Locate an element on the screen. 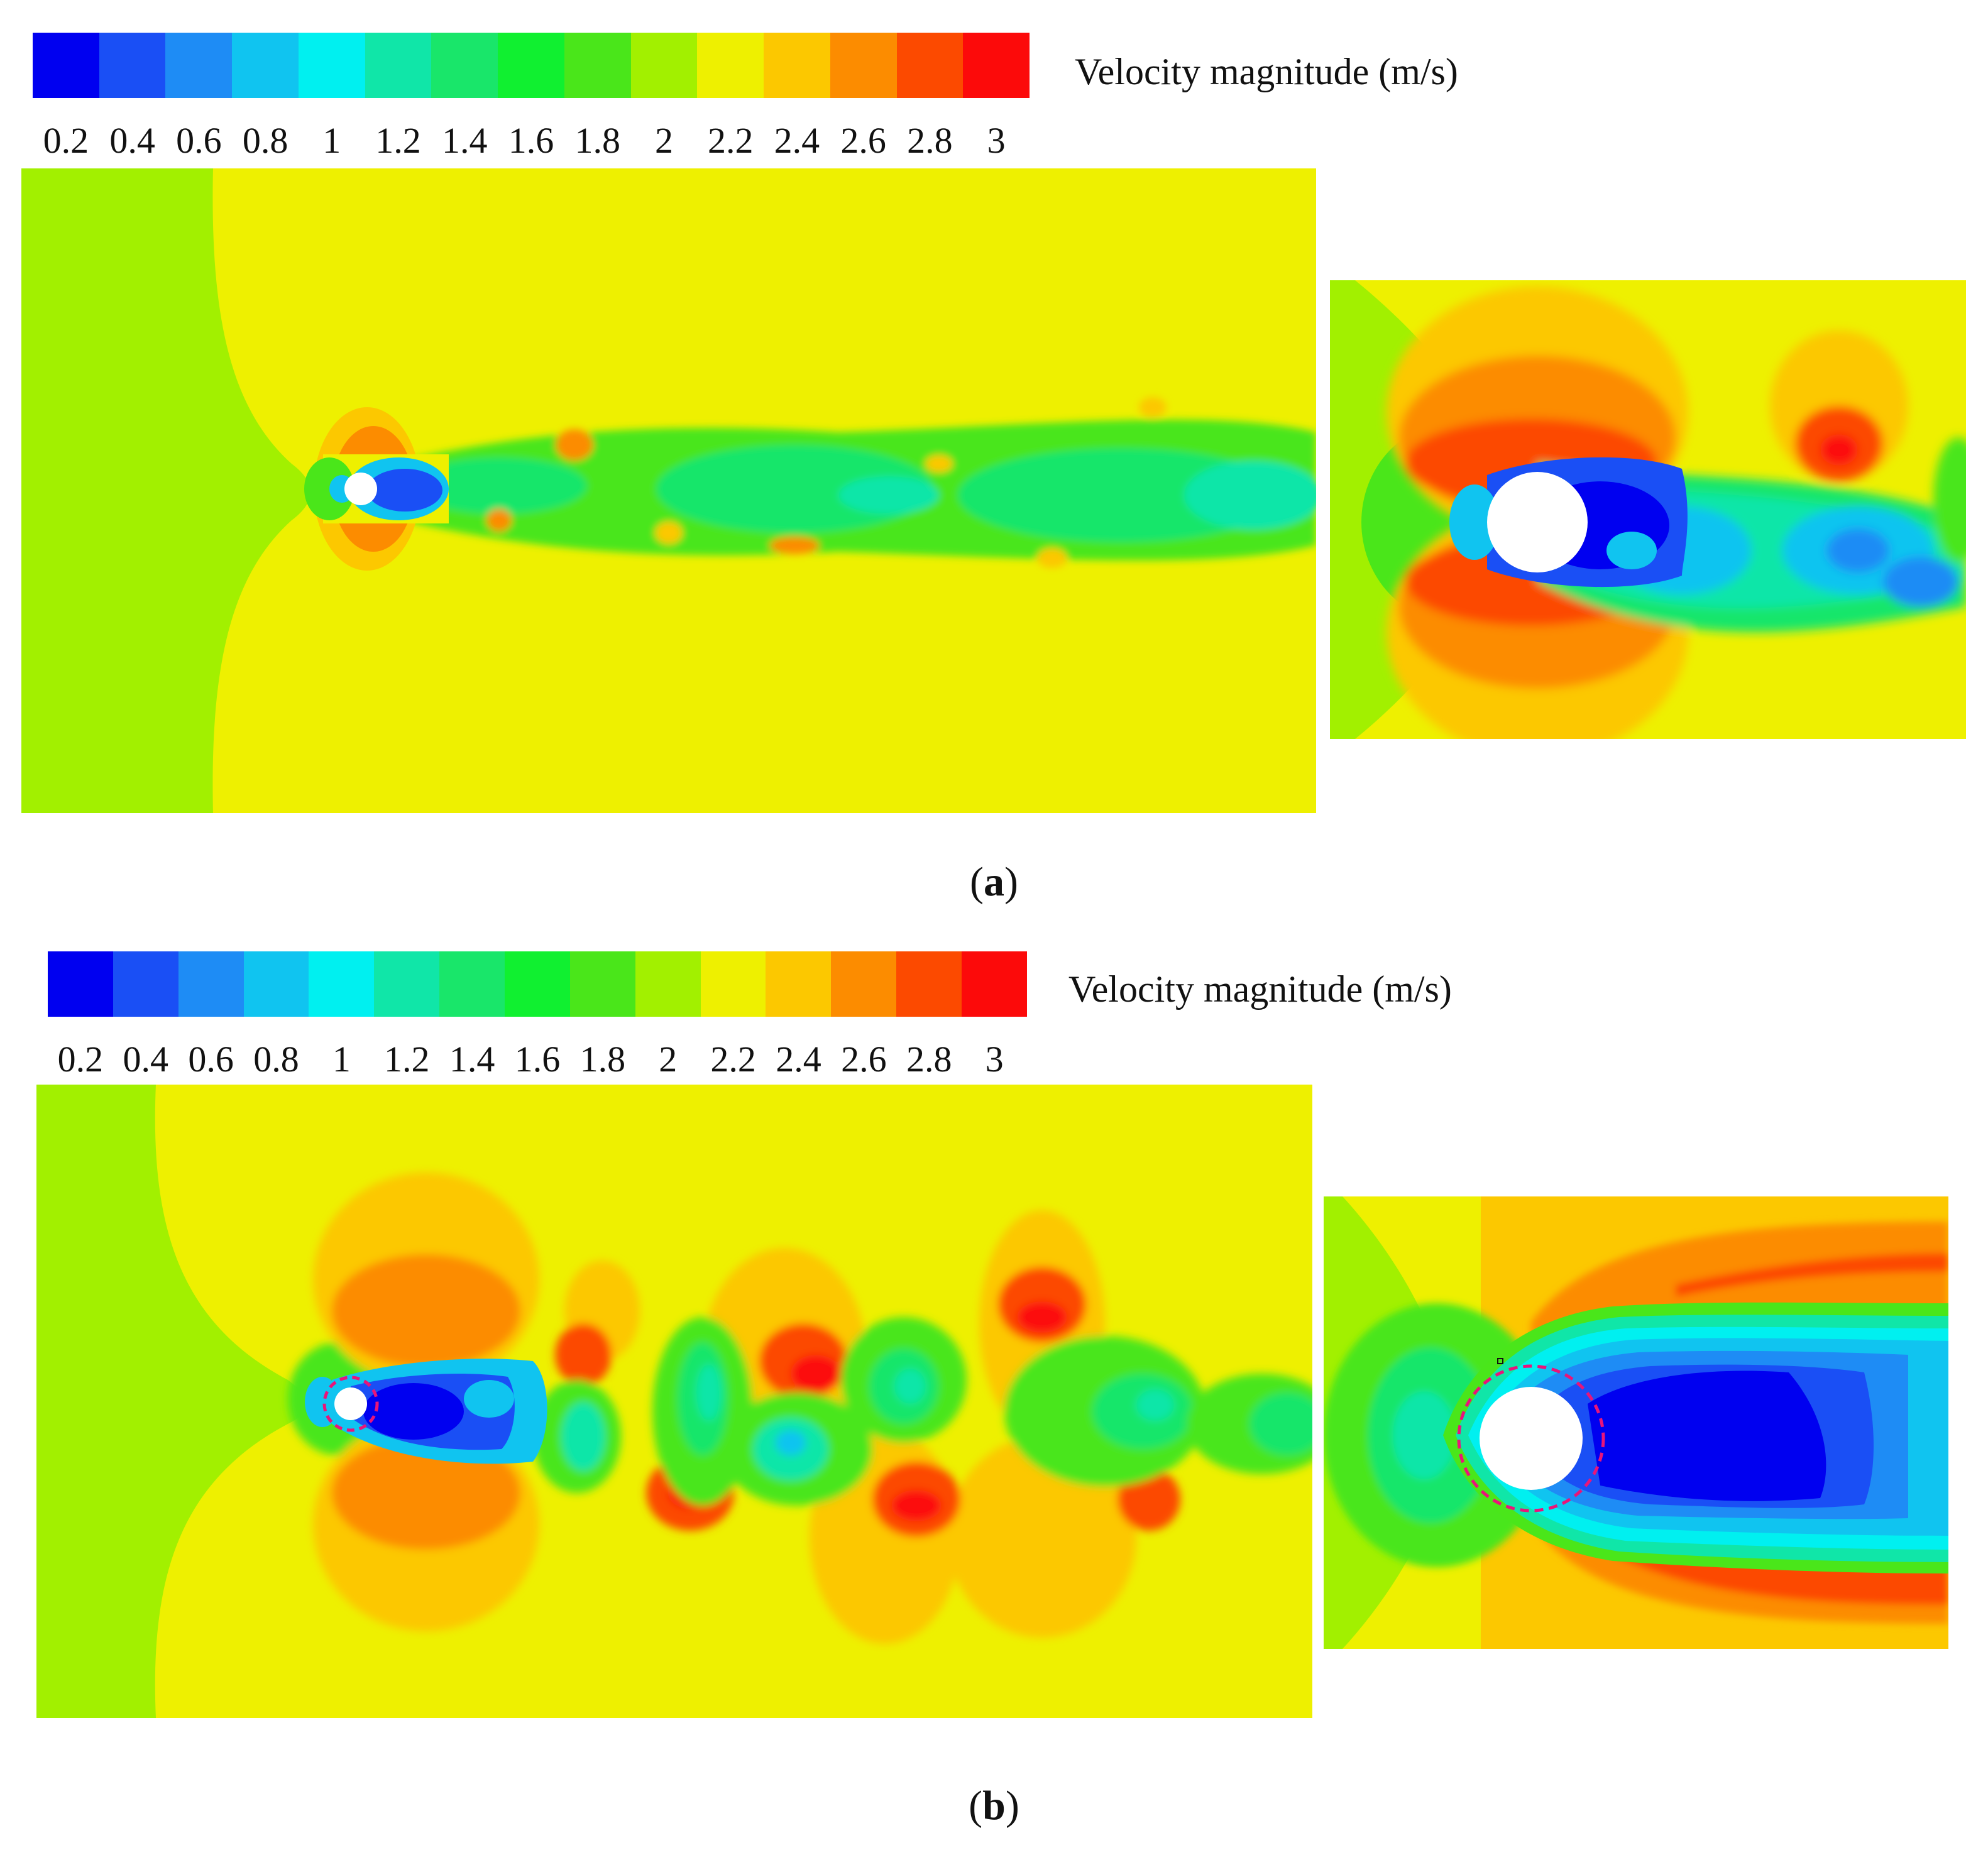  colorbar-b is located at coordinates (537, 984).